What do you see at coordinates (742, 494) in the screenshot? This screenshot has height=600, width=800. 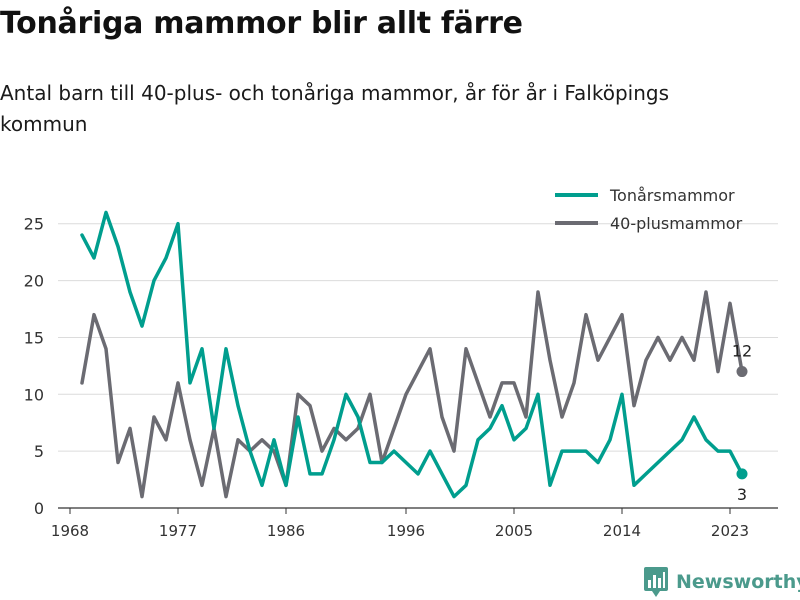 I see `end-label-0: 3` at bounding box center [742, 494].